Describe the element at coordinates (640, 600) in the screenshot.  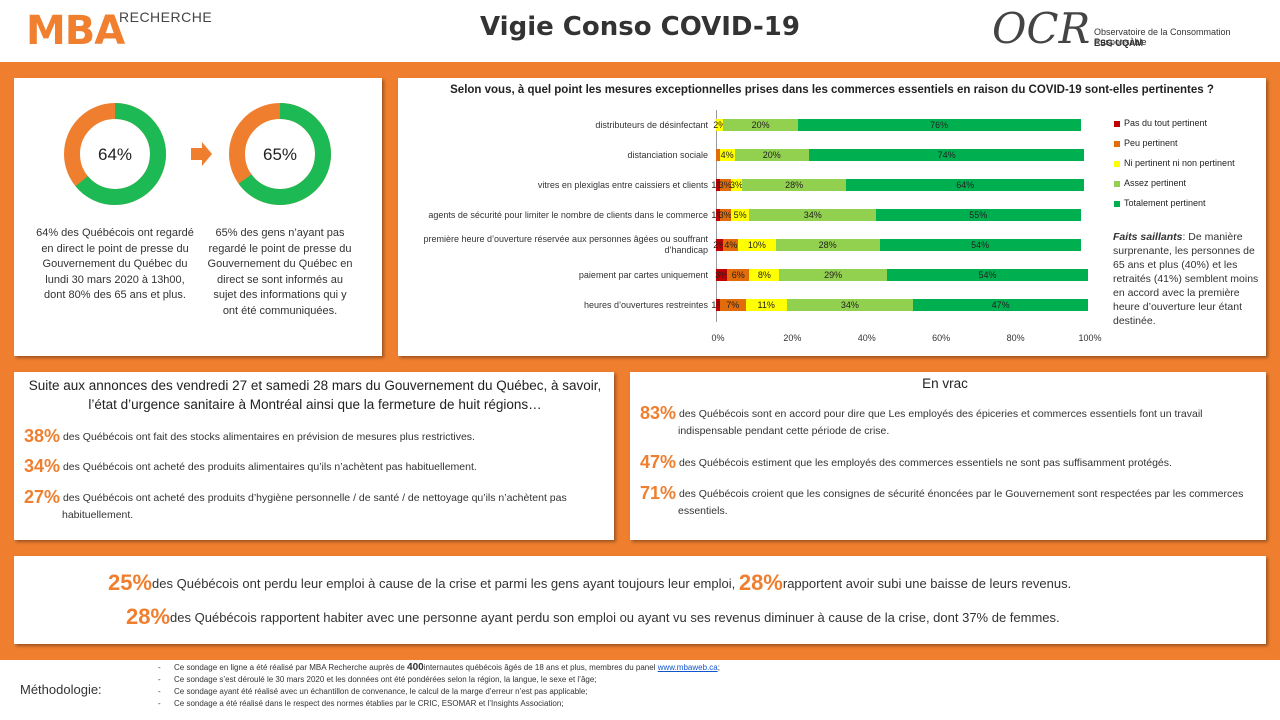
I see `emploi-panel` at that location.